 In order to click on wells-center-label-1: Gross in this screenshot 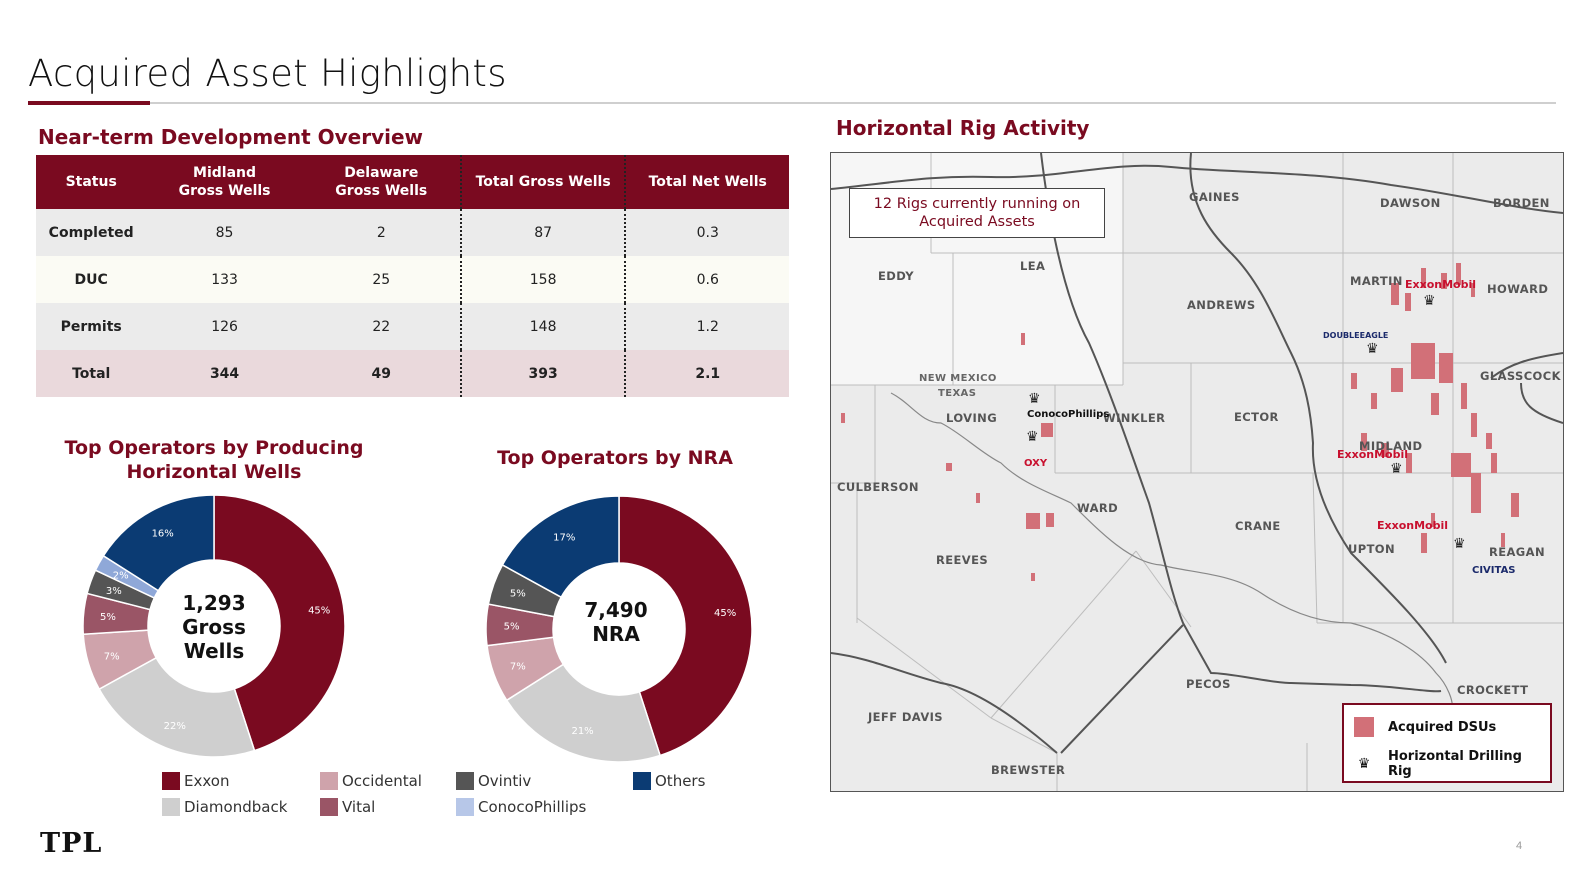, I will do `click(214, 627)`.